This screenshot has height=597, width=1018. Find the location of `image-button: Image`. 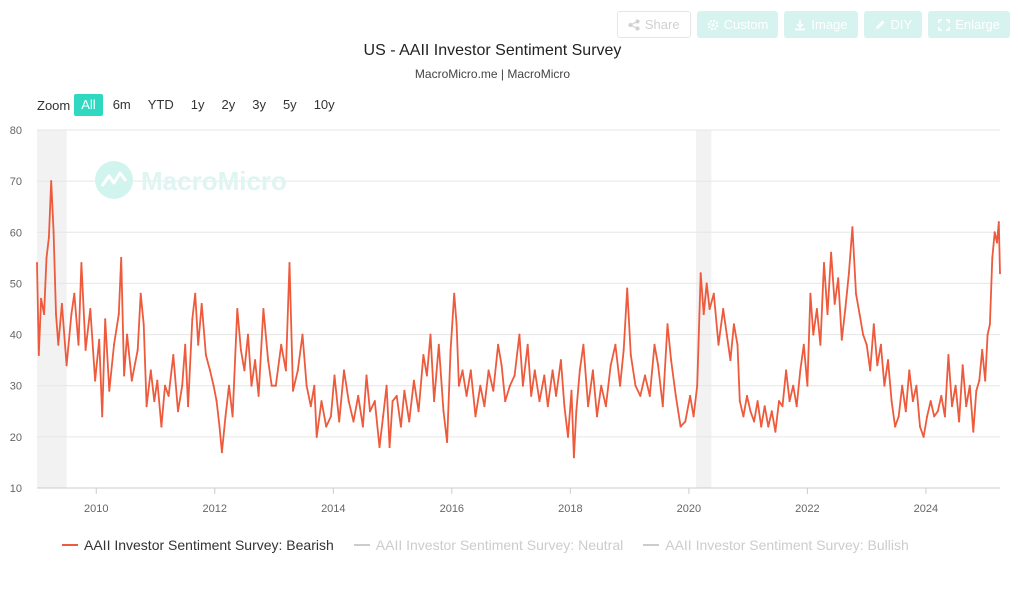

image-button: Image is located at coordinates (821, 24).